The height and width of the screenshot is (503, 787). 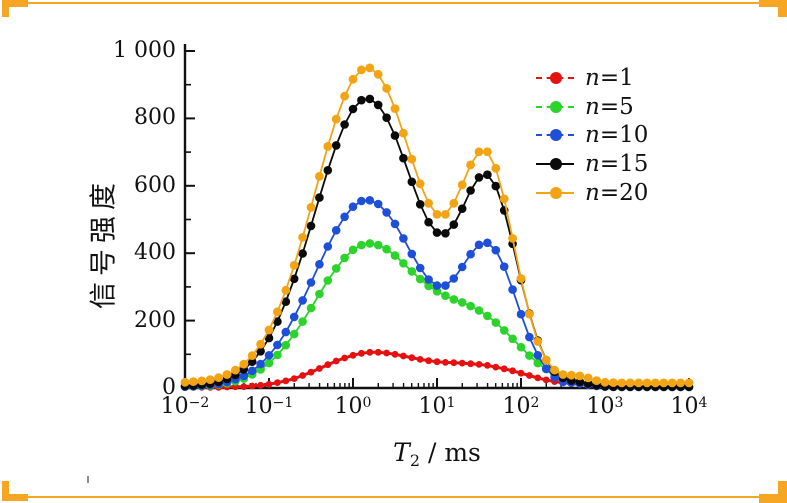 I want to click on y-tick-label: 600, so click(x=155, y=185).